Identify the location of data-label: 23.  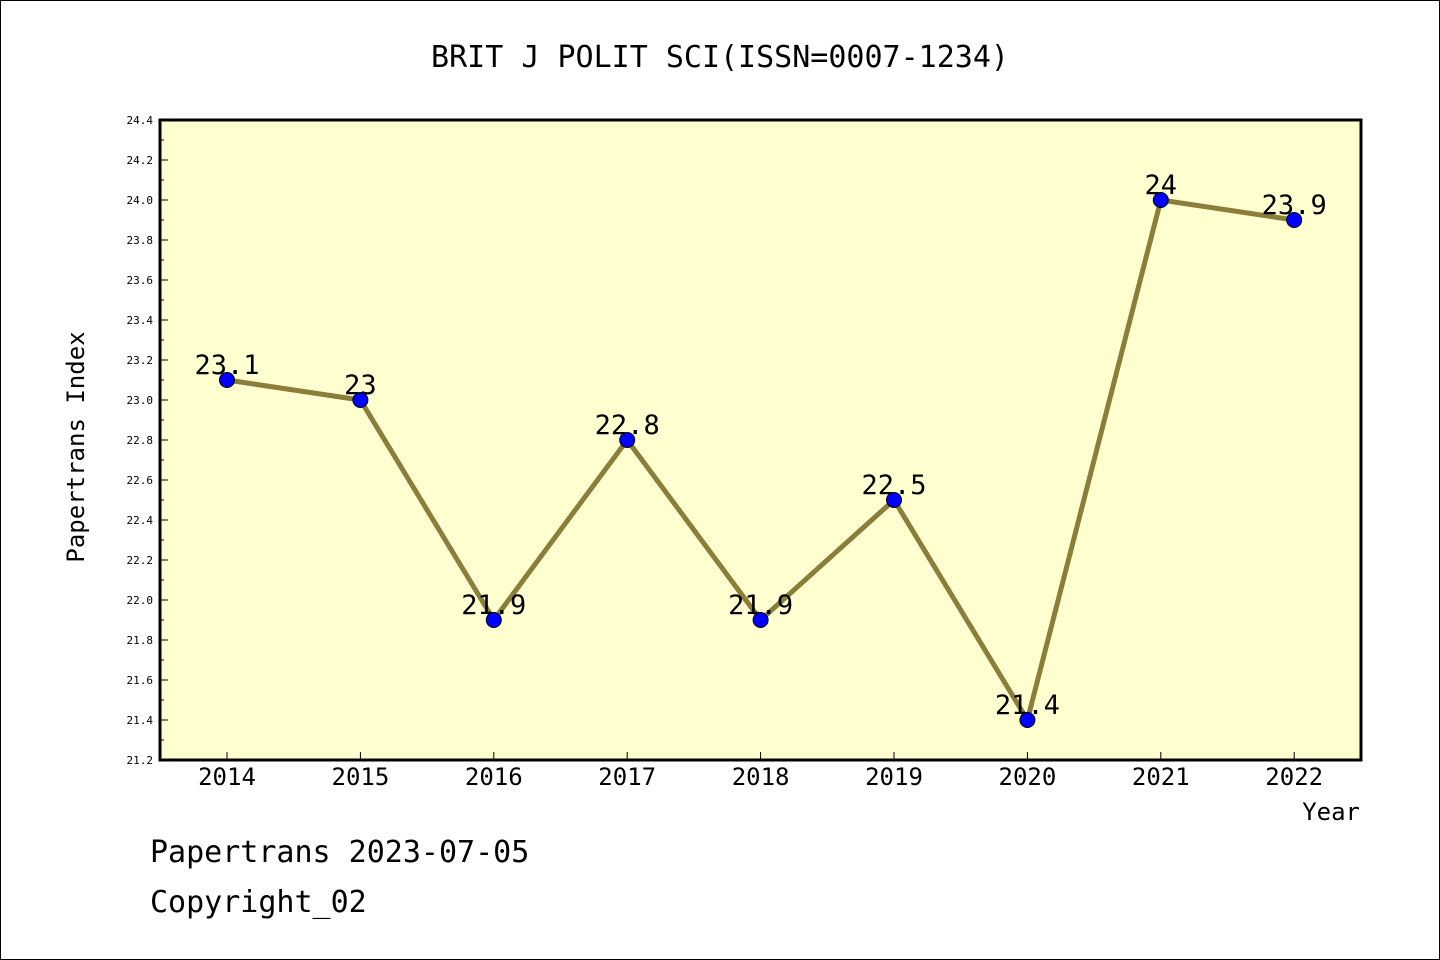
(360, 385).